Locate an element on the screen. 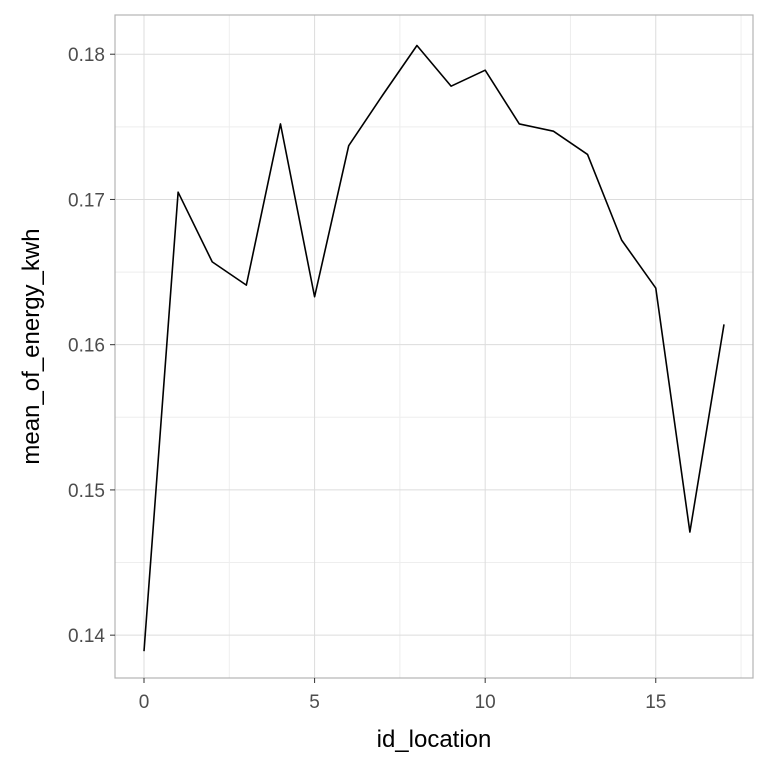  x-tick-label: 0 is located at coordinates (144, 702).